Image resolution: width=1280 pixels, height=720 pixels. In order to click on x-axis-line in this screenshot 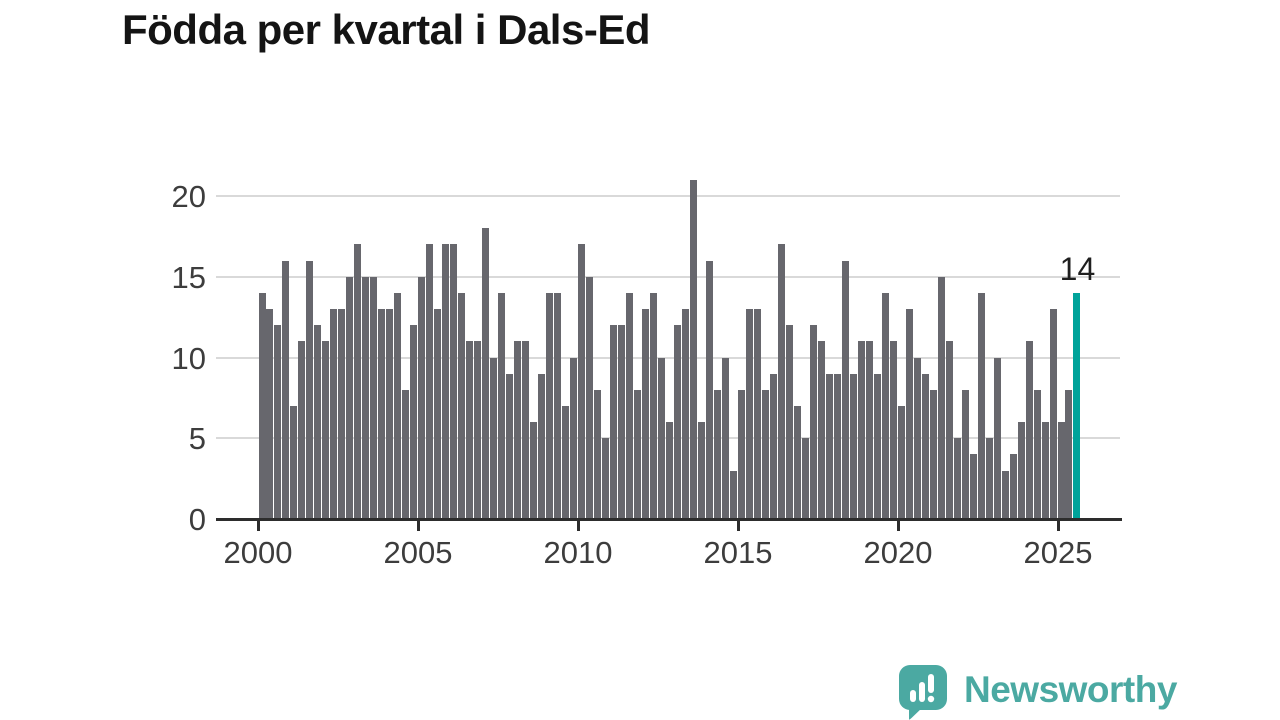, I will do `click(669, 519)`.